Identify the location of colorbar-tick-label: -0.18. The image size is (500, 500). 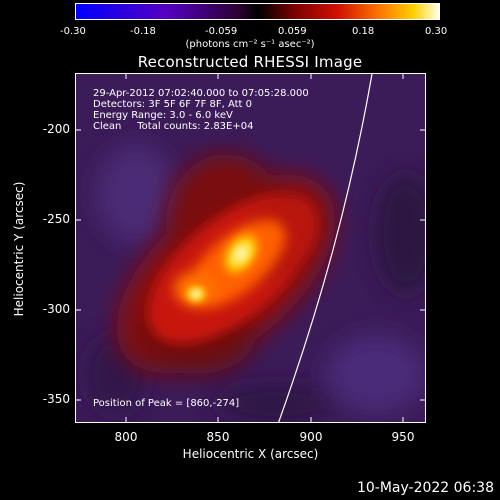
(143, 31).